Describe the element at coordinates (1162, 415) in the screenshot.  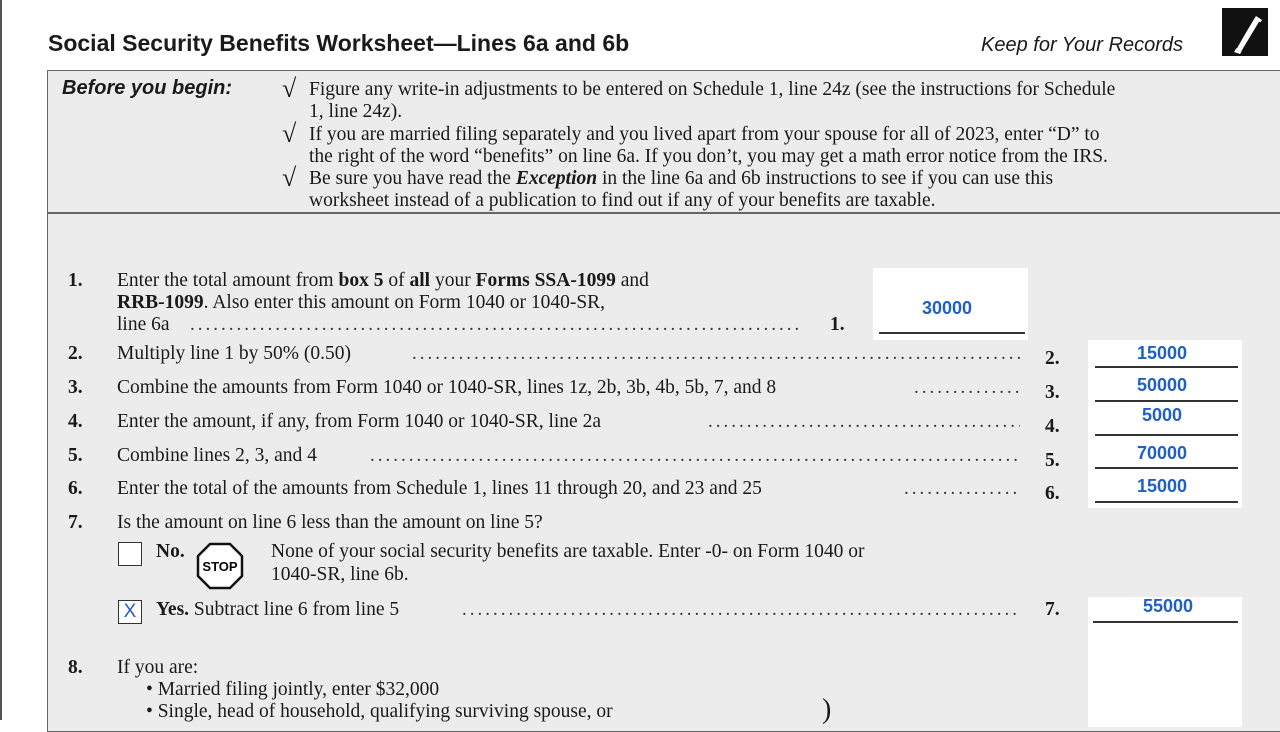
I see `line-4-value: 5000` at that location.